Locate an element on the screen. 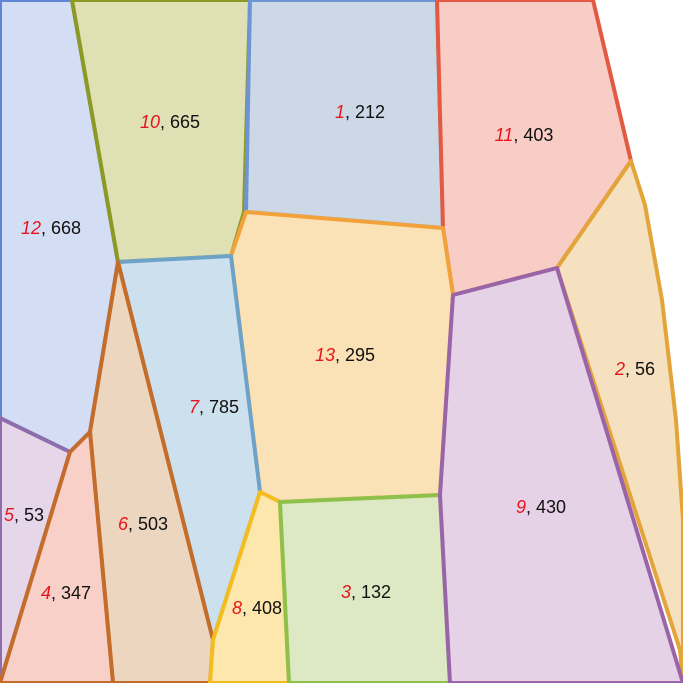 The height and width of the screenshot is (683, 683). cell-id-7: 7 is located at coordinates (194, 407).